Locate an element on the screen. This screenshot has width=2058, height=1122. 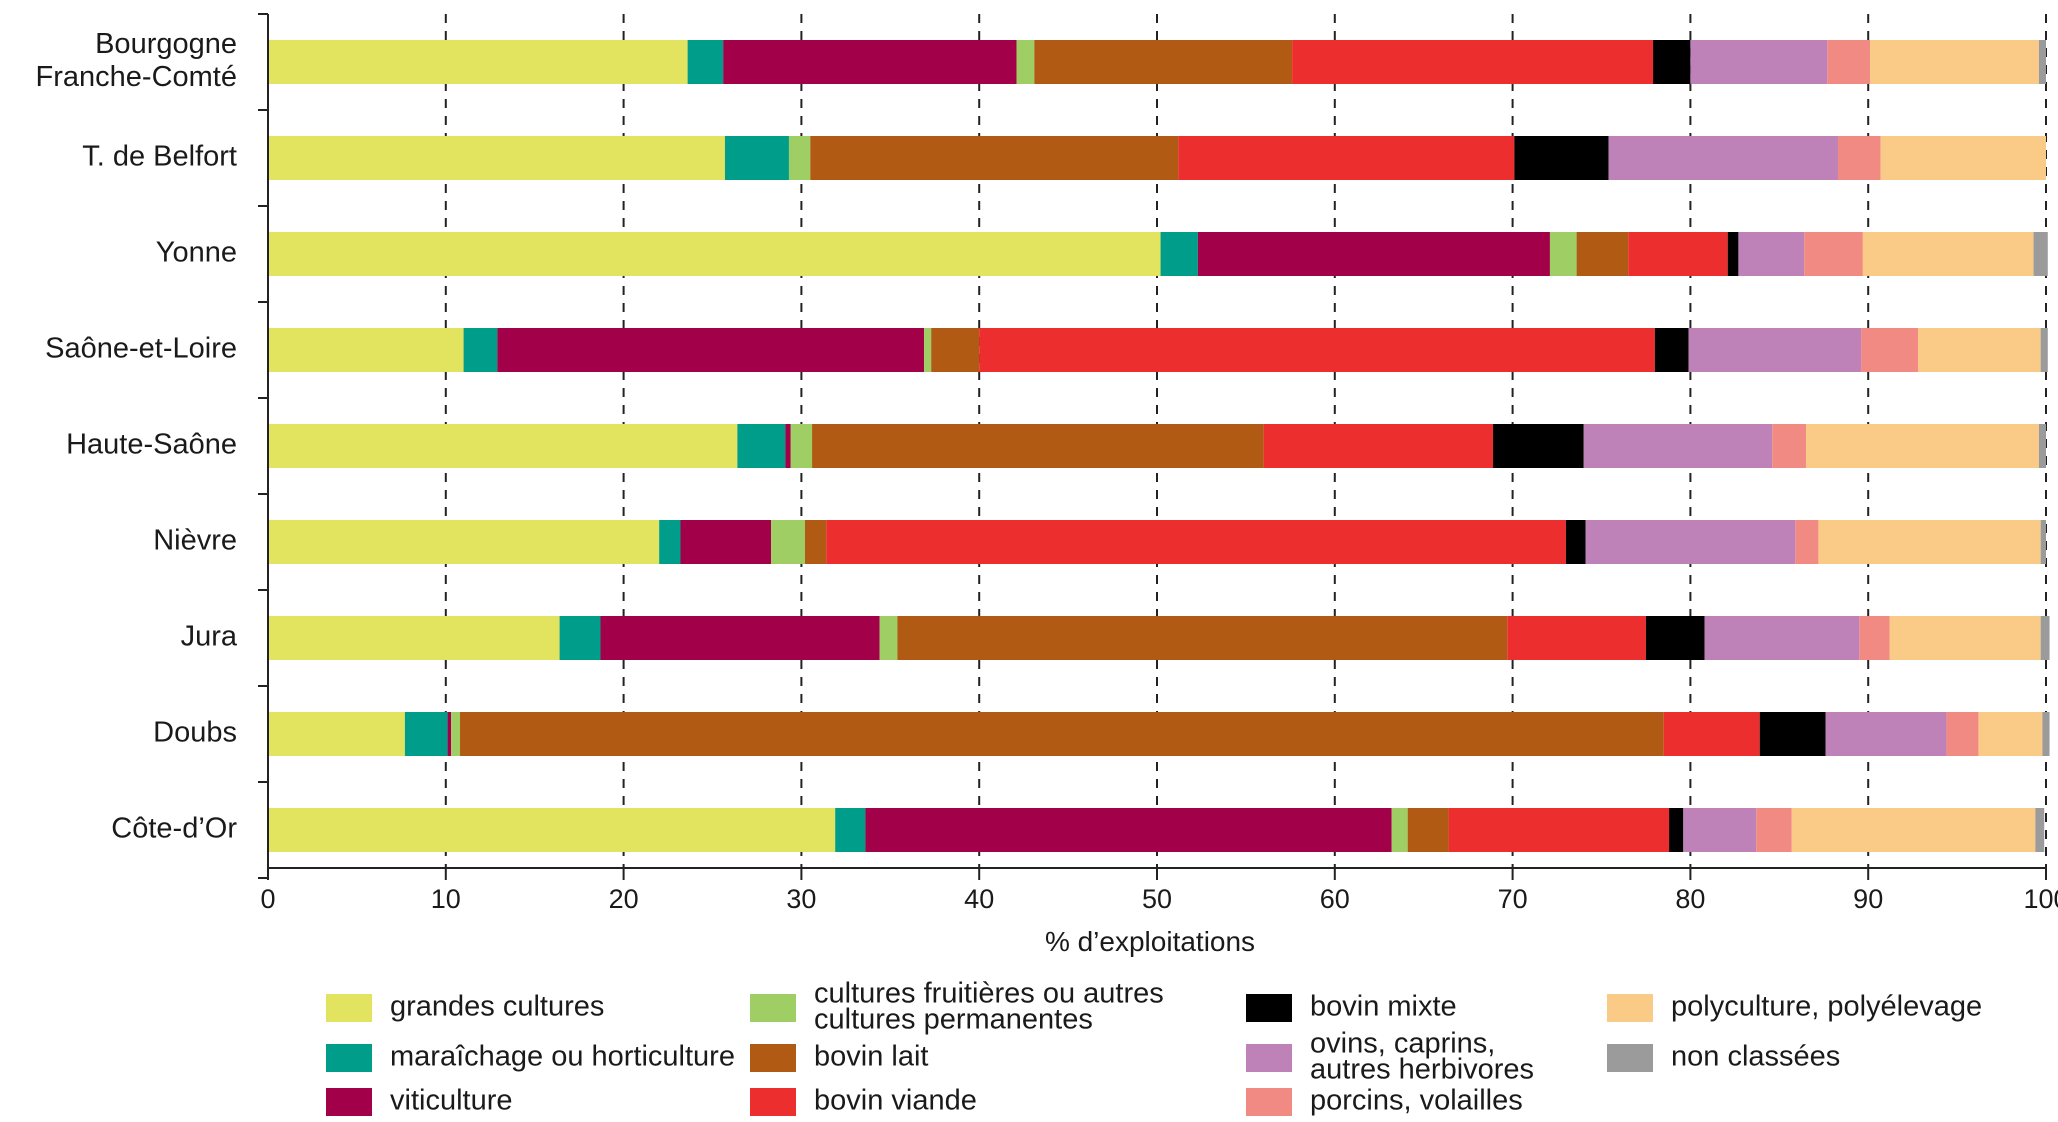
legend-item-bovin-mixte: bovin mixte is located at coordinates (1351, 1007).